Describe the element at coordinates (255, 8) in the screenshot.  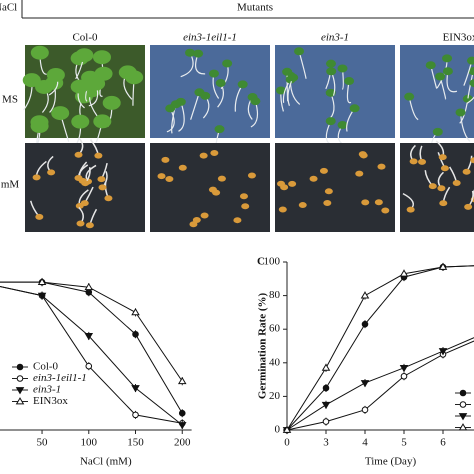
I see `header-group: Mutants` at that location.